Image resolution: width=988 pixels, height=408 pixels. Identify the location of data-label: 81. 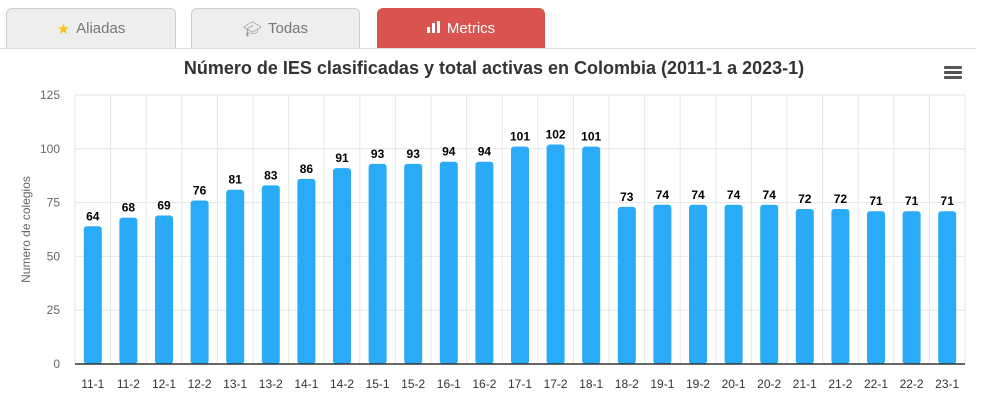
(236, 180).